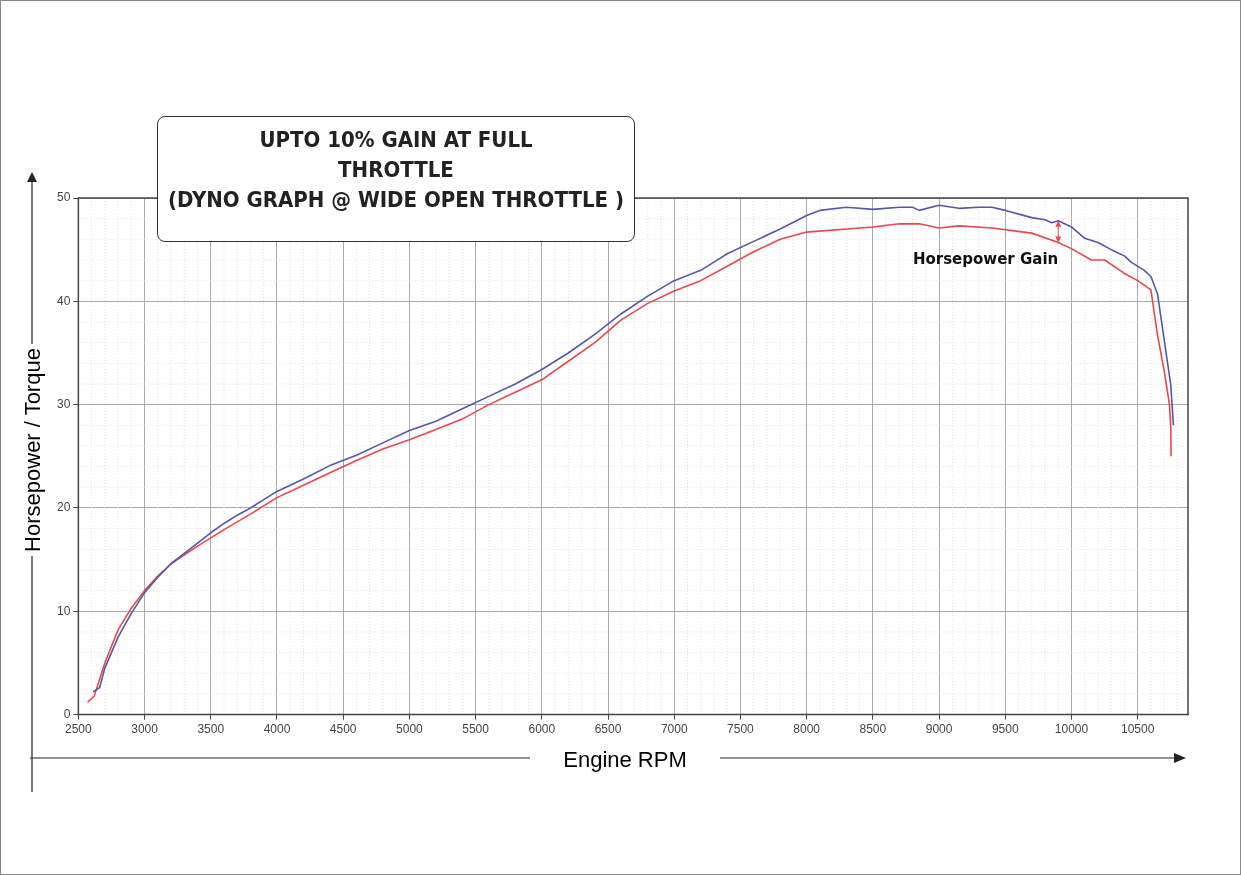 The image size is (1241, 875). What do you see at coordinates (1071, 729) in the screenshot?
I see `x-tick-label: 10000` at bounding box center [1071, 729].